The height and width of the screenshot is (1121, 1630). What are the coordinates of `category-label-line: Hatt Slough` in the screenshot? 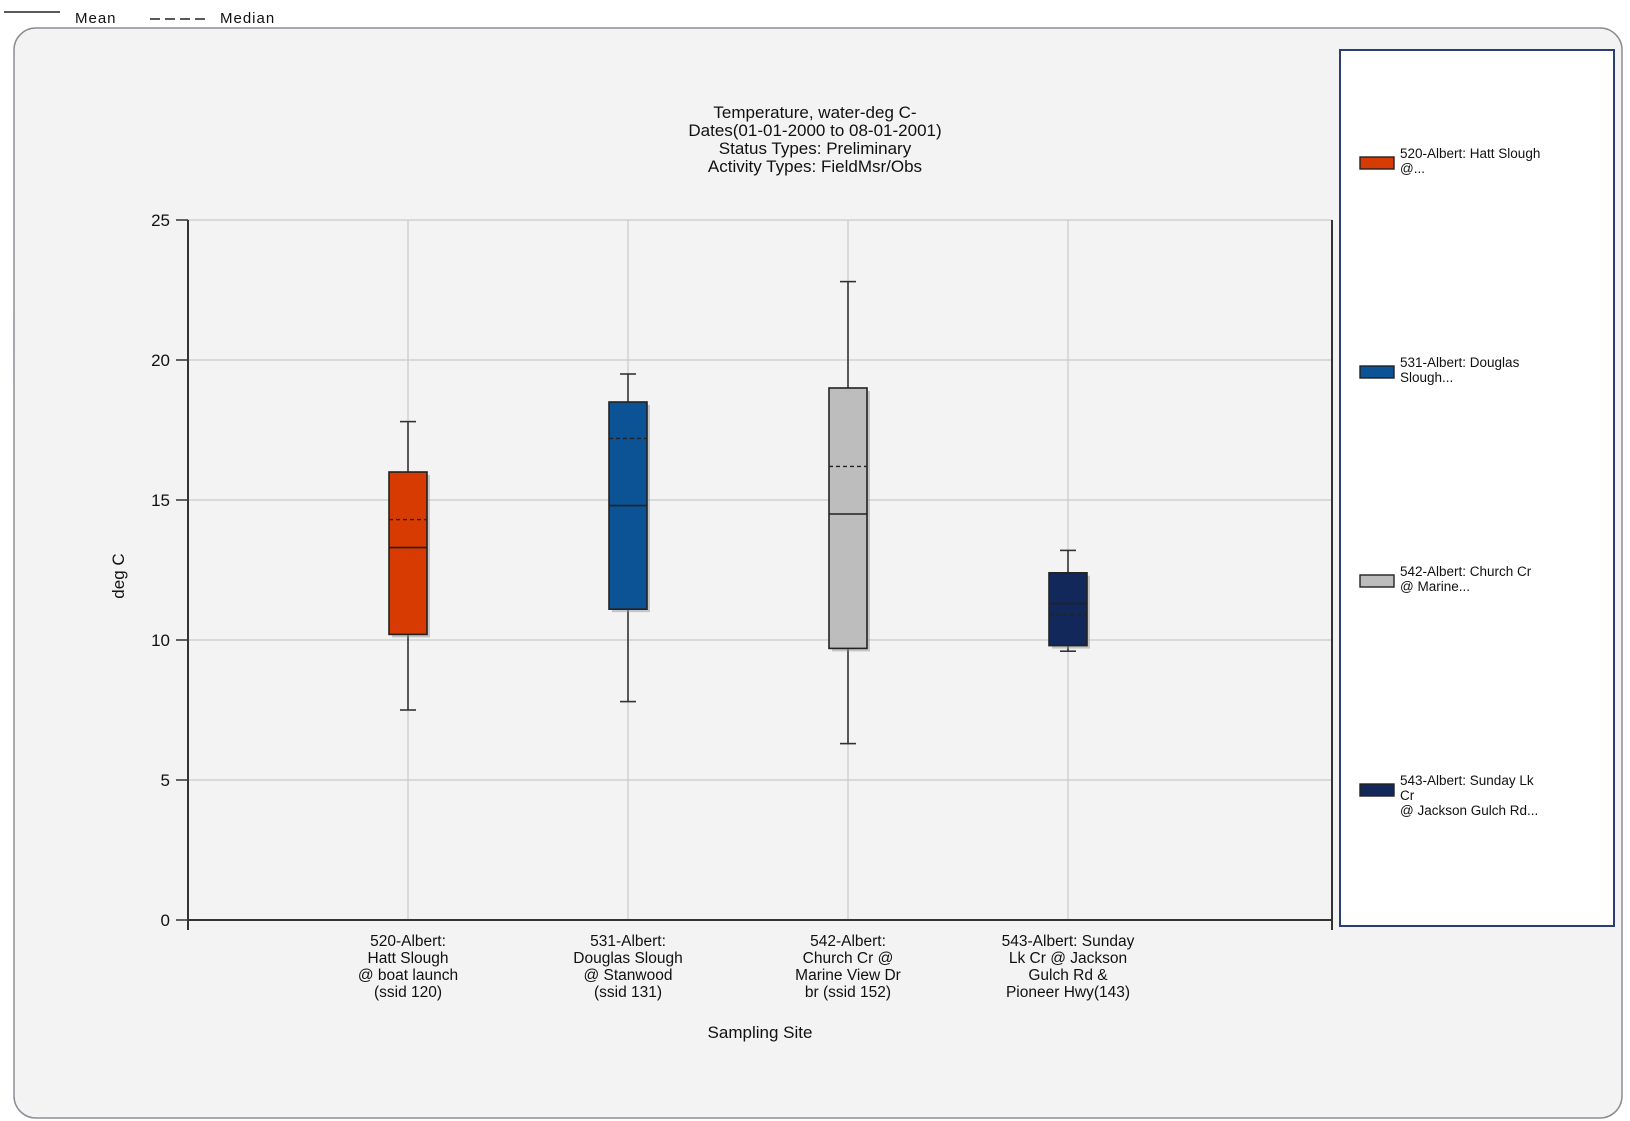 It's located at (408, 958).